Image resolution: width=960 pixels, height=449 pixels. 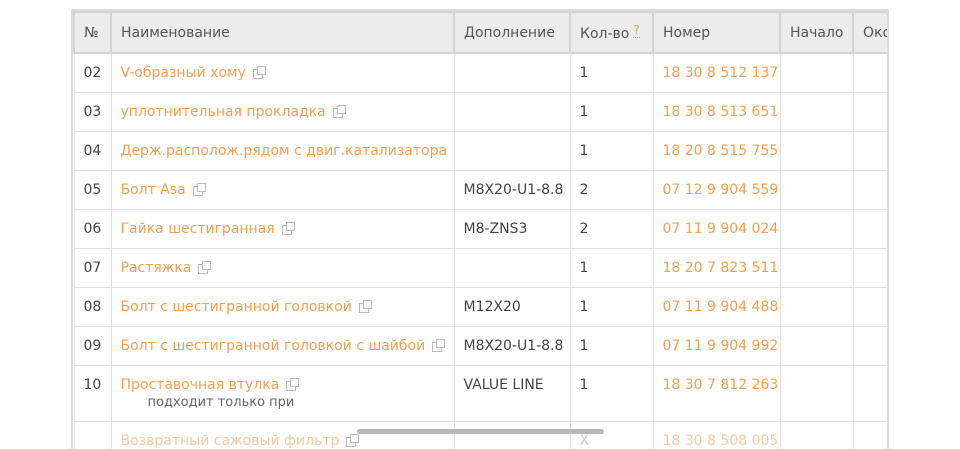 What do you see at coordinates (720, 267) in the screenshot?
I see `part-number-link: 18 20 7 823 511` at bounding box center [720, 267].